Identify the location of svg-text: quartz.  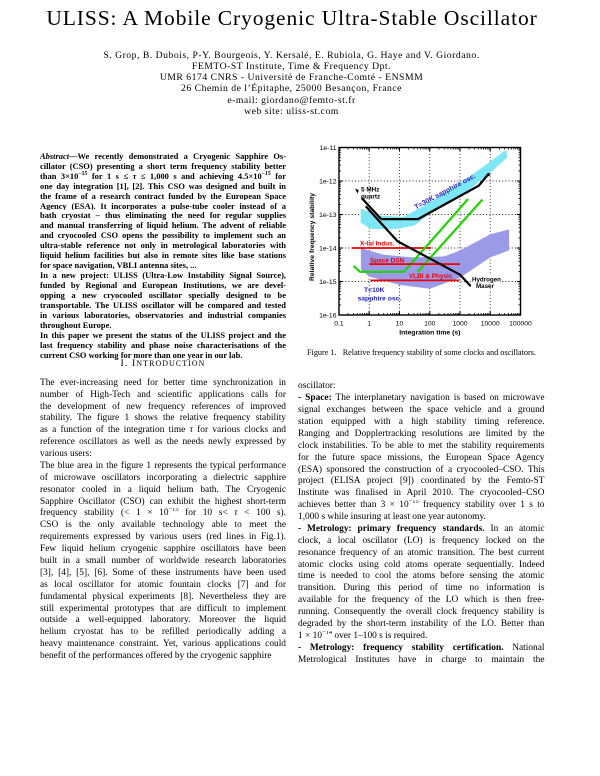
(370, 197).